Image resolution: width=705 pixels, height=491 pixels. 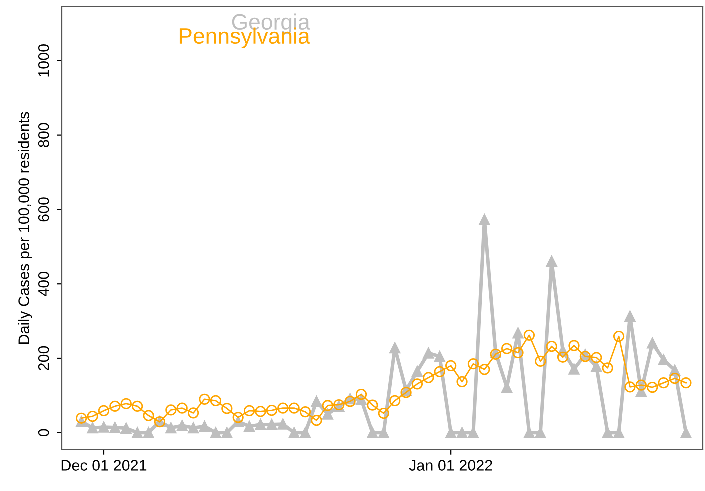 I want to click on y-tick-label: 0, so click(x=44, y=433).